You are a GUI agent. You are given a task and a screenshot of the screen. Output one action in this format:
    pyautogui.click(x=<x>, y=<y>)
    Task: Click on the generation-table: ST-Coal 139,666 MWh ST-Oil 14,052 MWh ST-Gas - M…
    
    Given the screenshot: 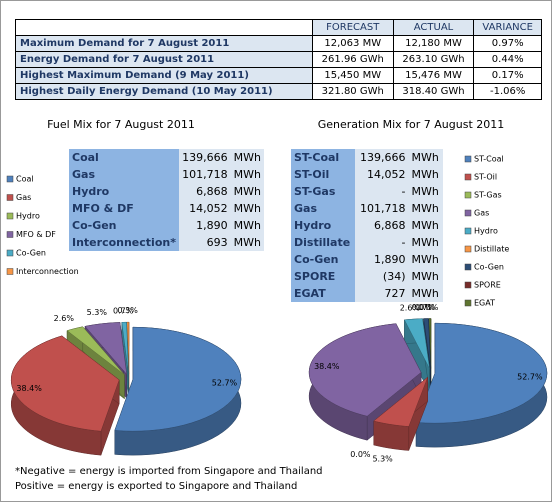 What is the action you would take?
    pyautogui.click(x=367, y=225)
    